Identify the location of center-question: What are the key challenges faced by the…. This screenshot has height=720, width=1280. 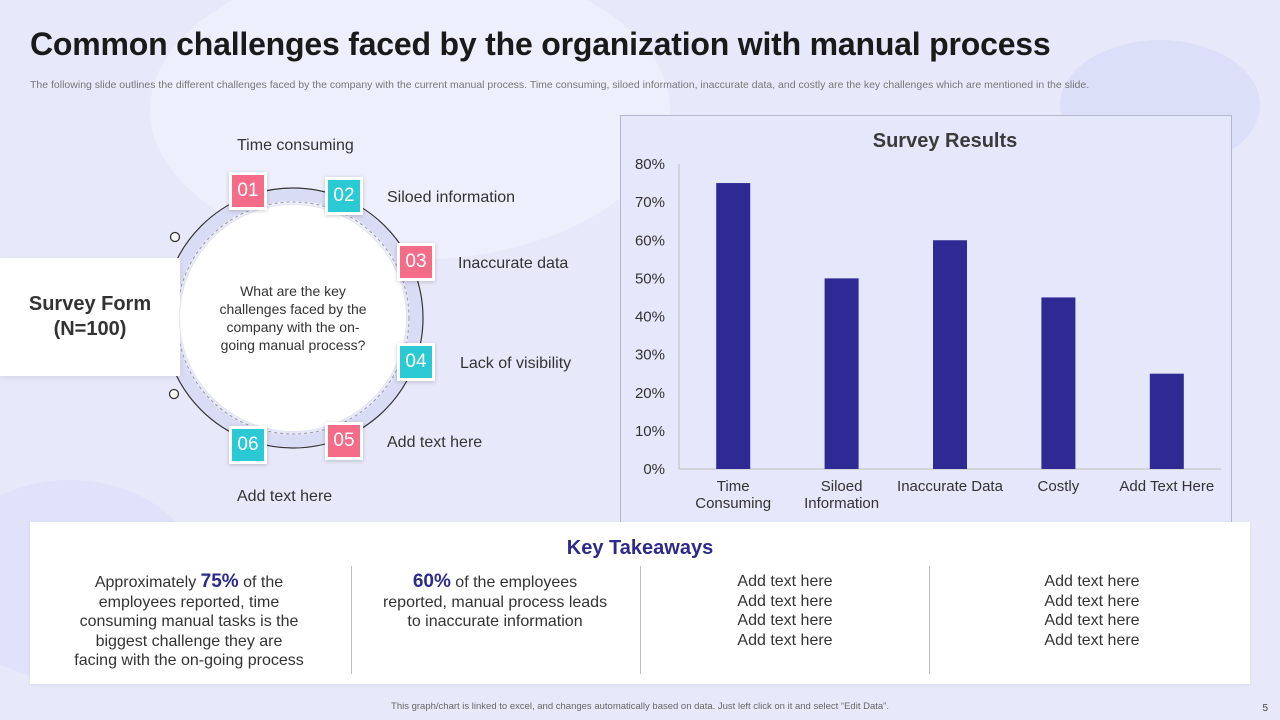
(293, 318).